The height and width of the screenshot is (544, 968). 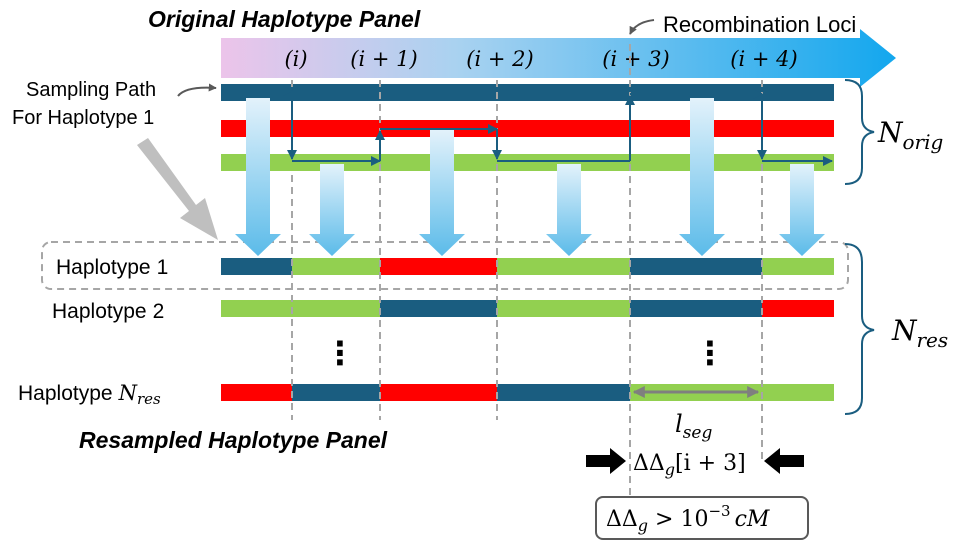 I want to click on n-orig-brace, so click(x=859, y=132).